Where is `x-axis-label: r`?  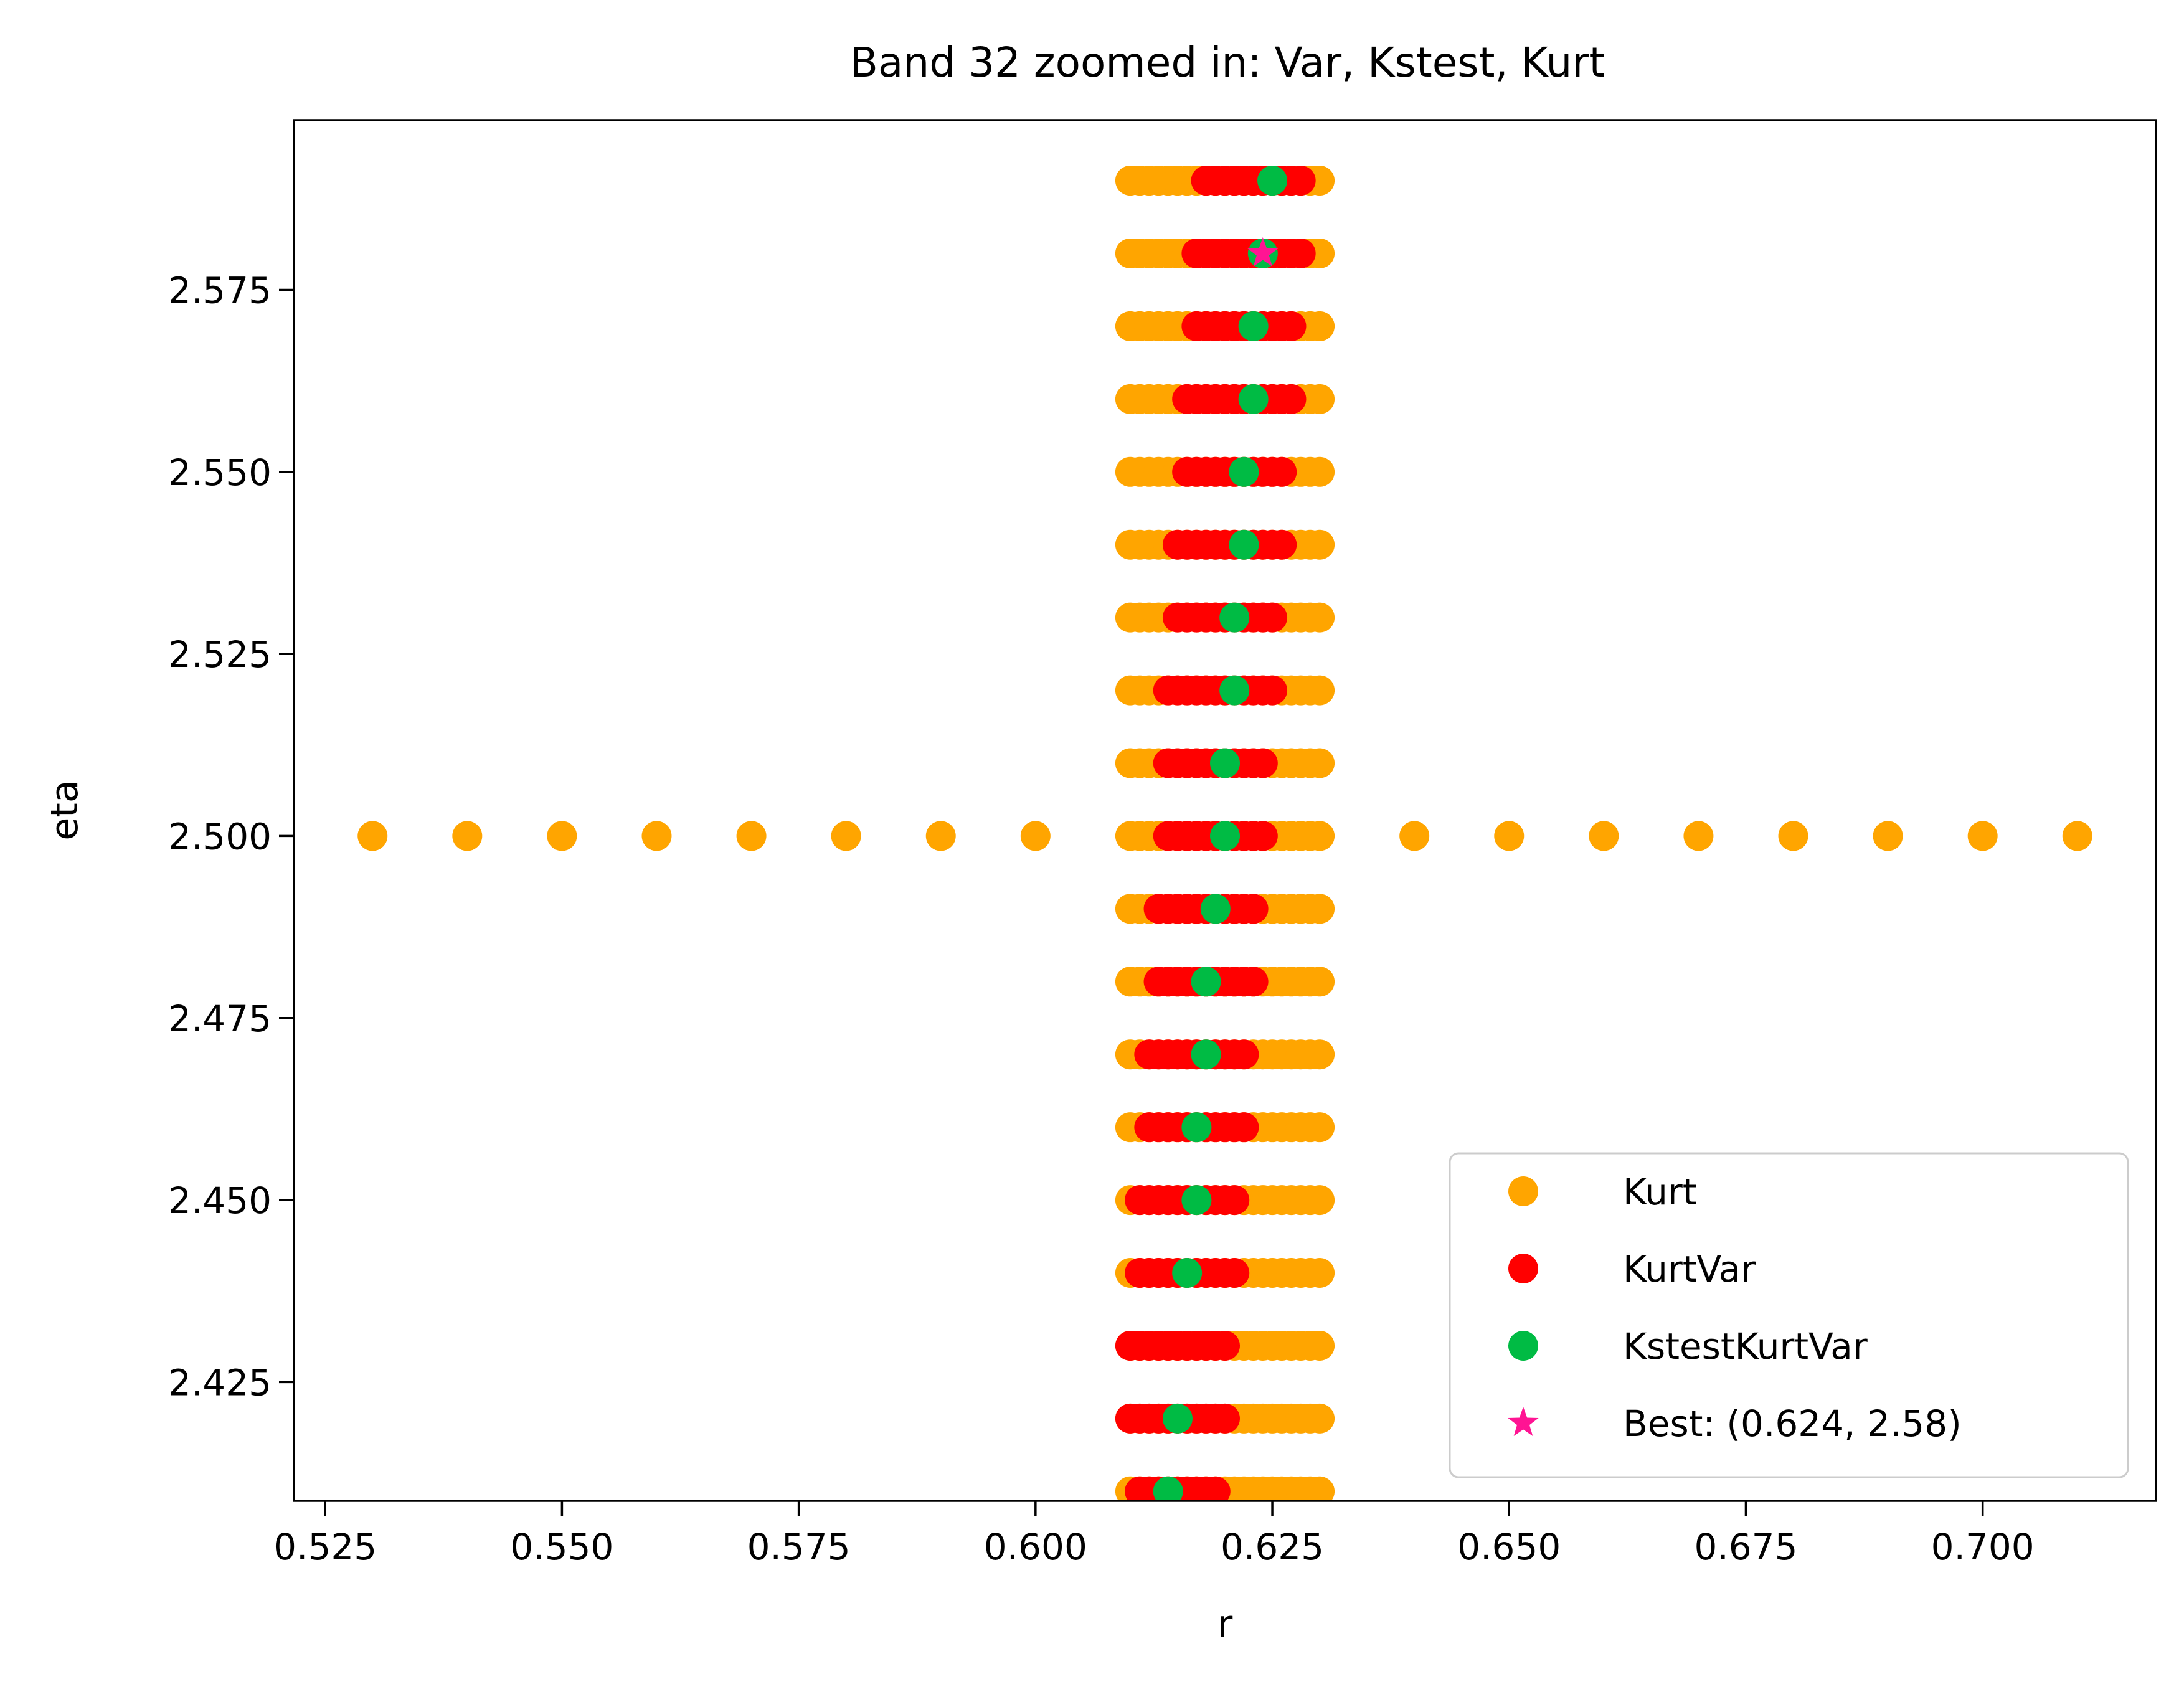
x-axis-label: r is located at coordinates (1225, 1624).